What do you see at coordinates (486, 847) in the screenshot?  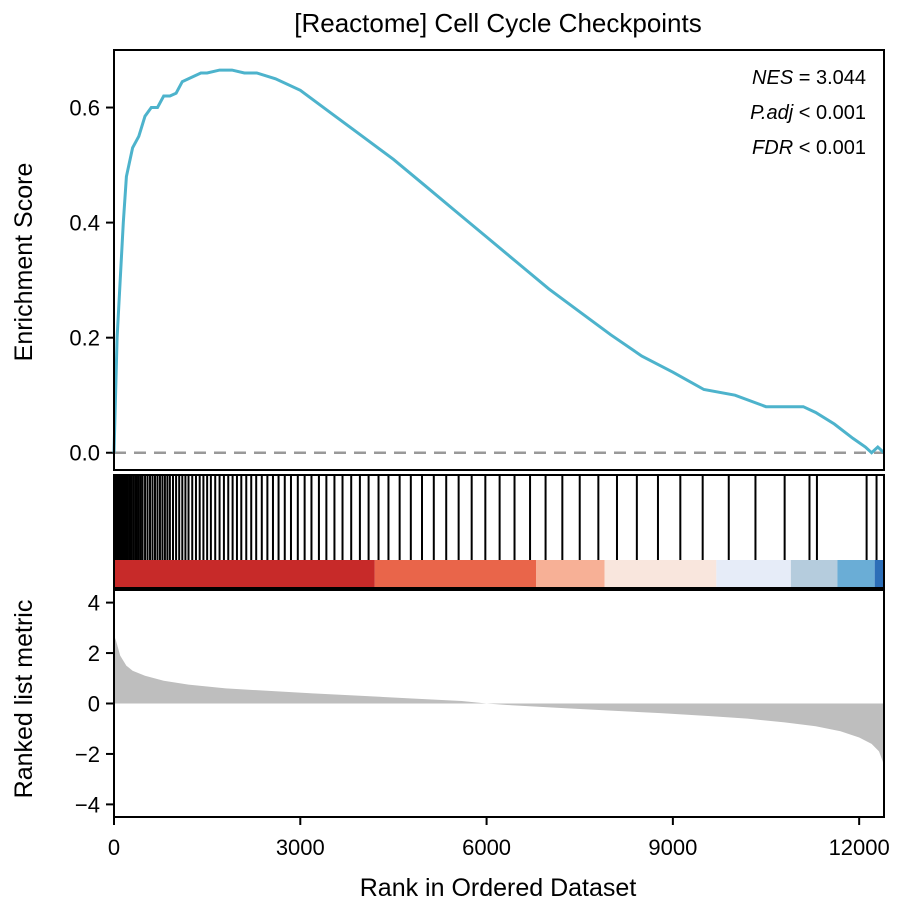 I see `x-tick-label: 6000` at bounding box center [486, 847].